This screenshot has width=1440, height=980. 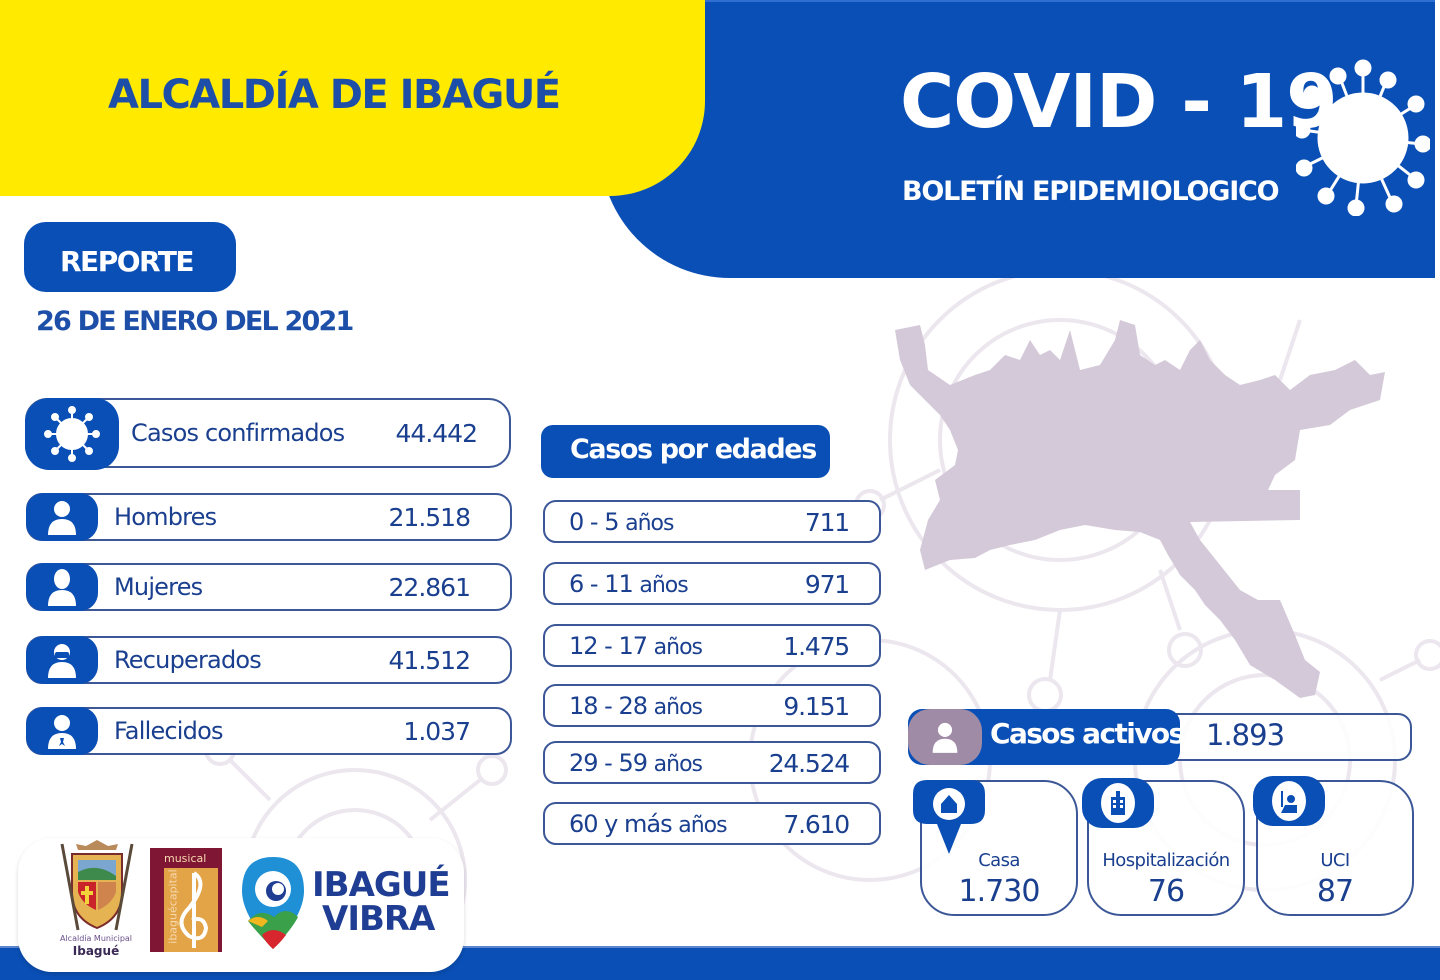 What do you see at coordinates (809, 763) in the screenshot?
I see `age-value: 24.524` at bounding box center [809, 763].